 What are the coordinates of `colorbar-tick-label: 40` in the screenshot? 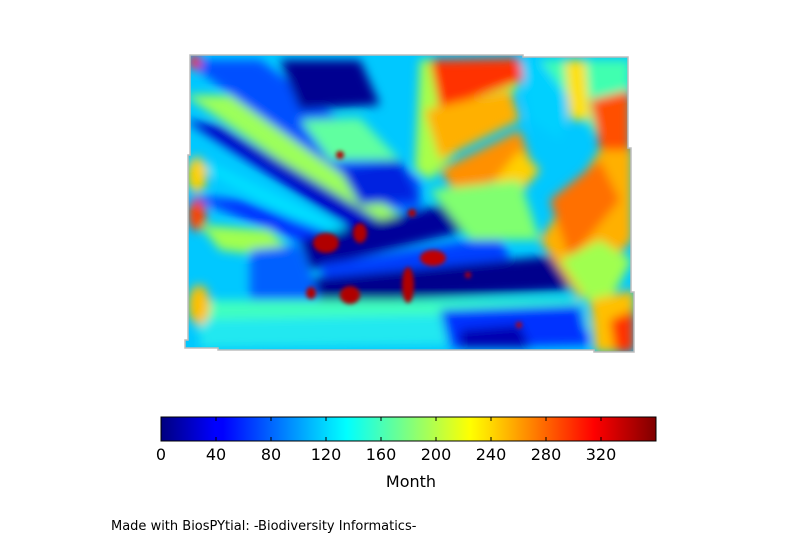 It's located at (216, 454).